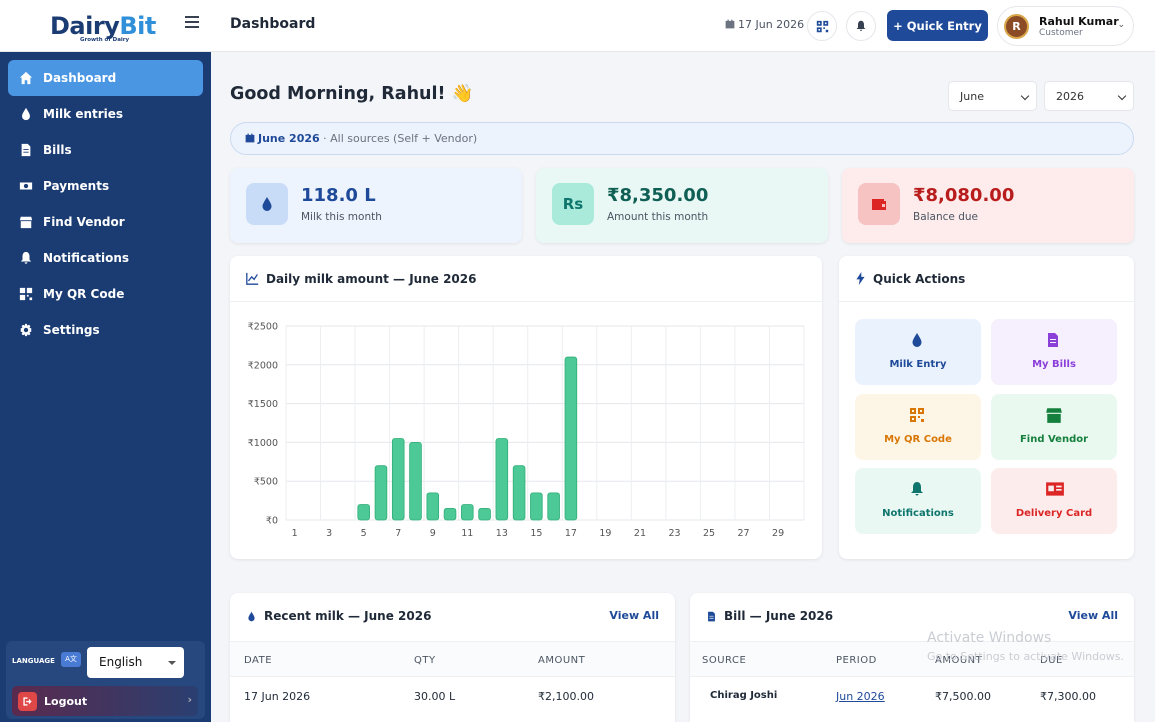 The width and height of the screenshot is (1155, 722). What do you see at coordinates (1068, 696) in the screenshot?
I see `cell-due: ₹7,300.00` at bounding box center [1068, 696].